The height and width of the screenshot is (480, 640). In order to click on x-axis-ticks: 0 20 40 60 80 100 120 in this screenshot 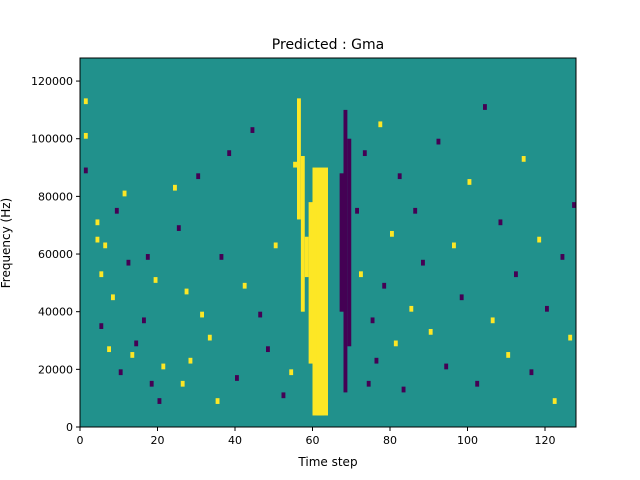, I will do `click(316, 437)`.